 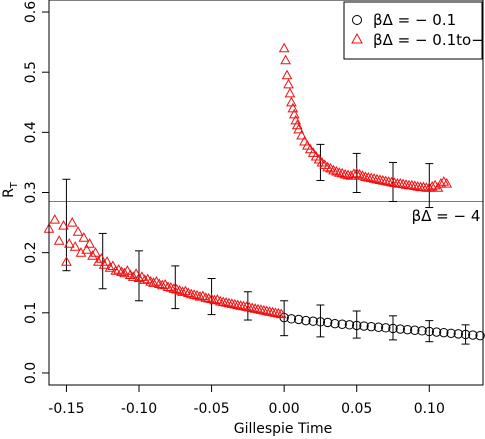 What do you see at coordinates (31, 253) in the screenshot?
I see `y-tick-label: 0.2` at bounding box center [31, 253].